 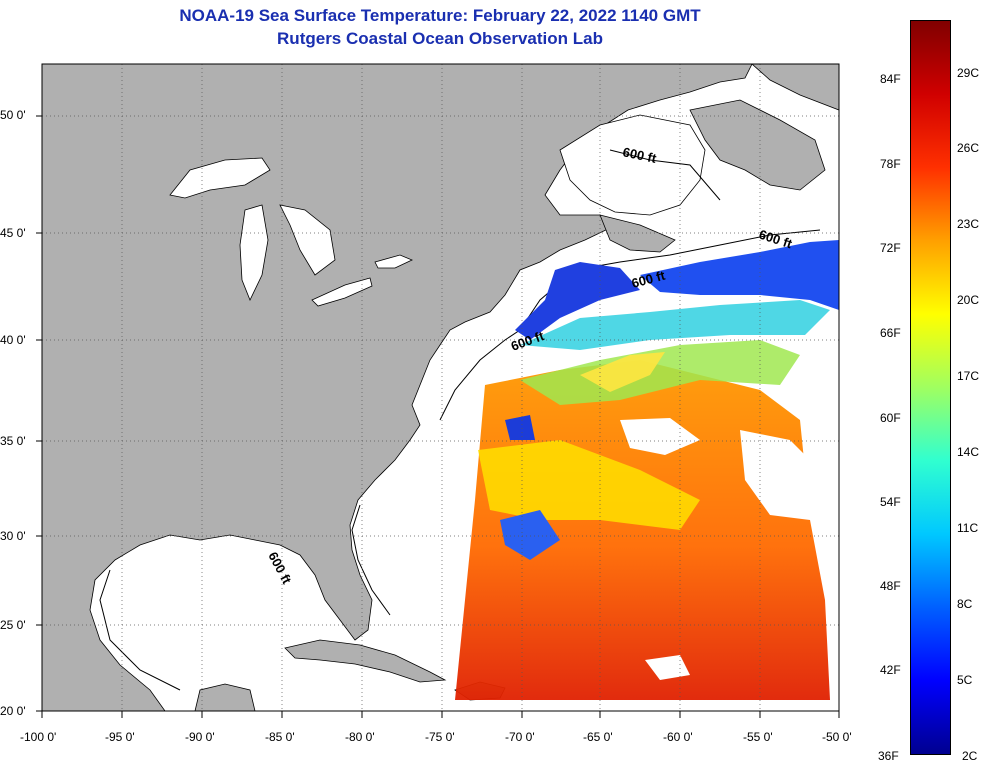 I want to click on colorbar-c-label: 5C, so click(x=965, y=680).